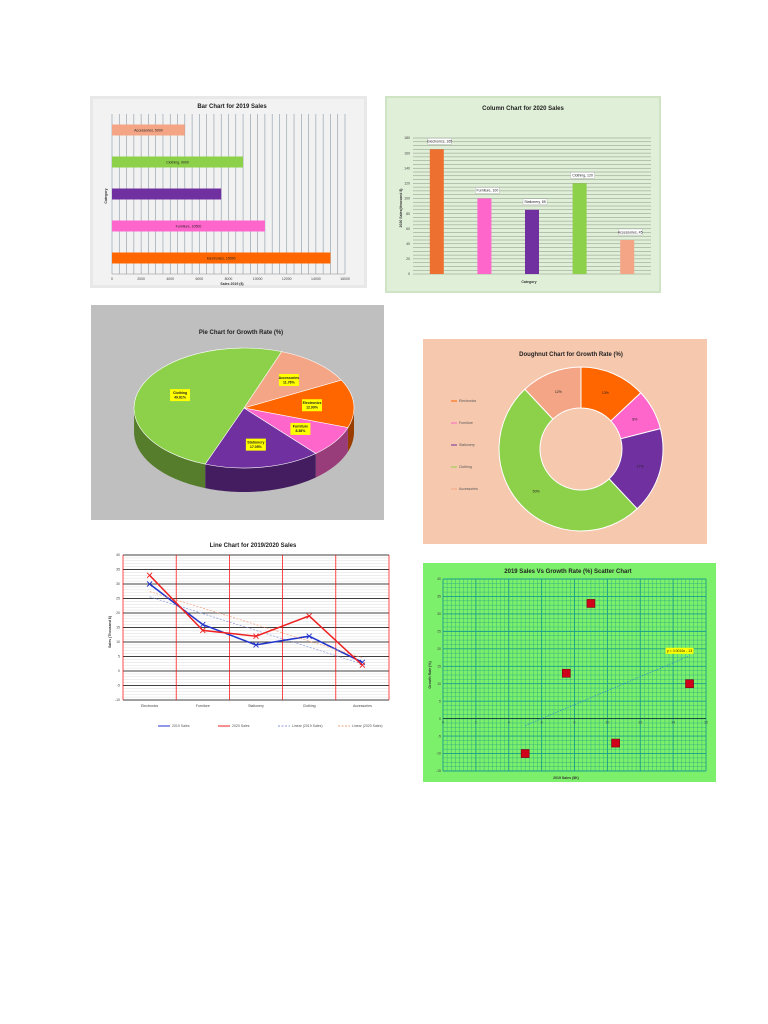 This screenshot has width=768, height=1024. Describe the element at coordinates (256, 706) in the screenshot. I see `line-x-tick: Stationery` at that location.